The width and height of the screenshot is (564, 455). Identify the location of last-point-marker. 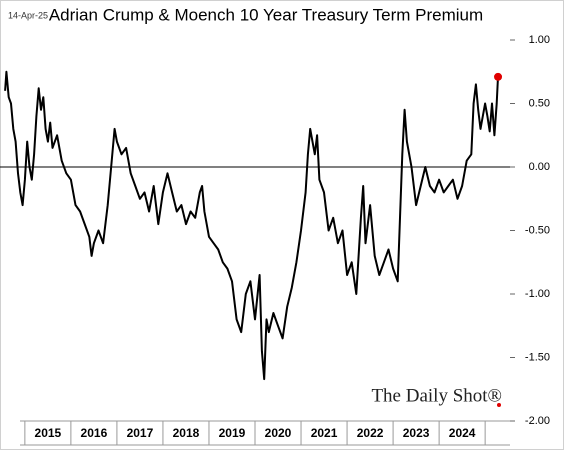
(498, 76).